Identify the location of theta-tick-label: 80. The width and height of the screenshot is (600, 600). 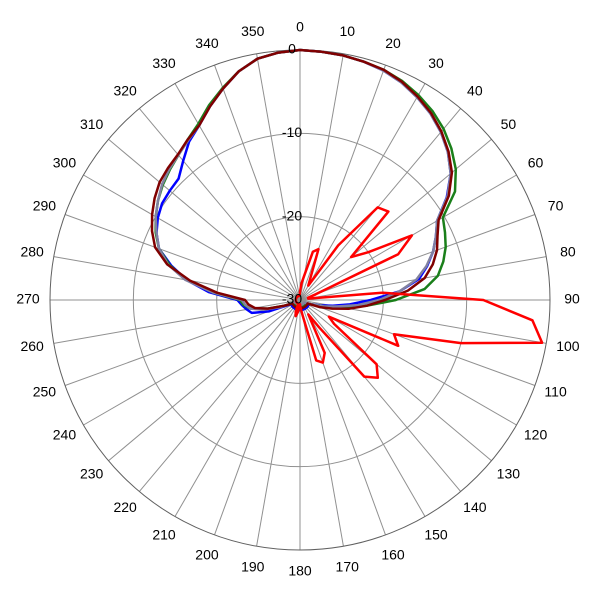
(568, 251).